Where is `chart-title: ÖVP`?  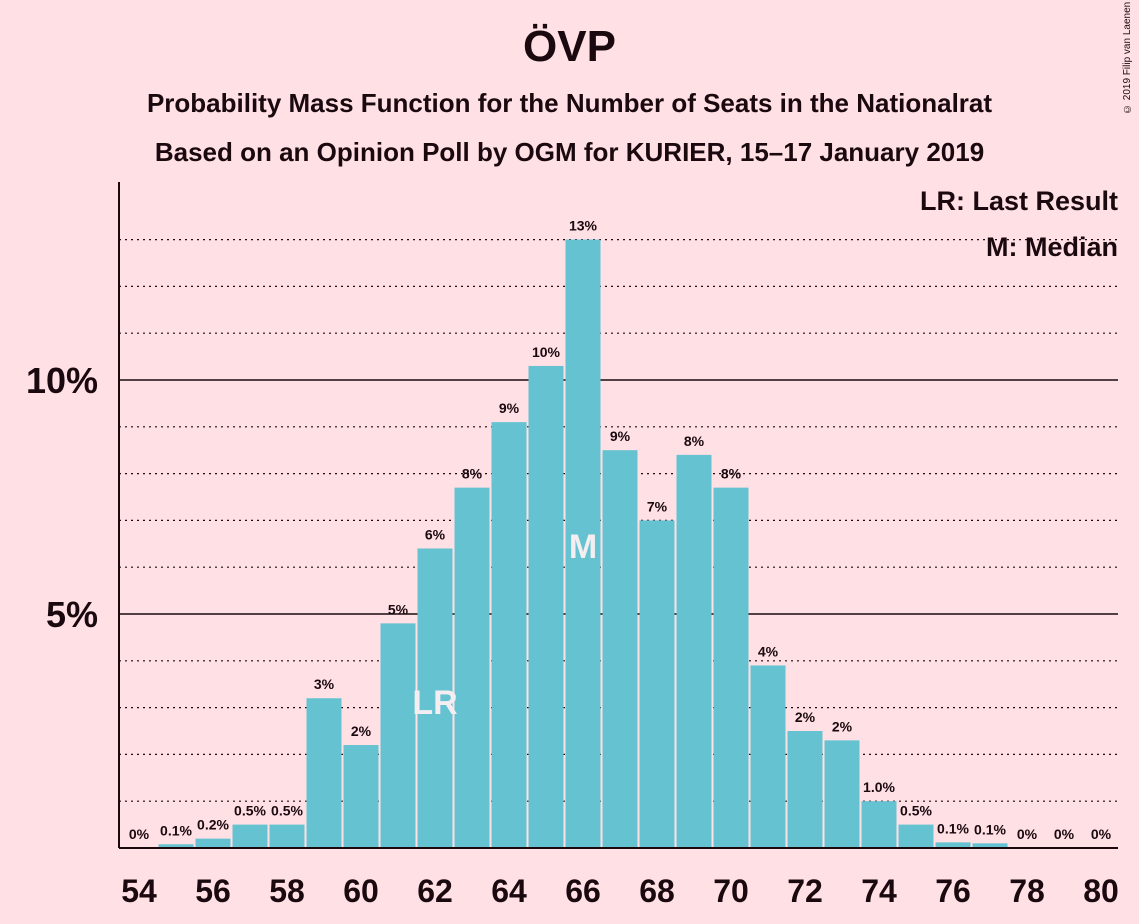 chart-title: ÖVP is located at coordinates (569, 46).